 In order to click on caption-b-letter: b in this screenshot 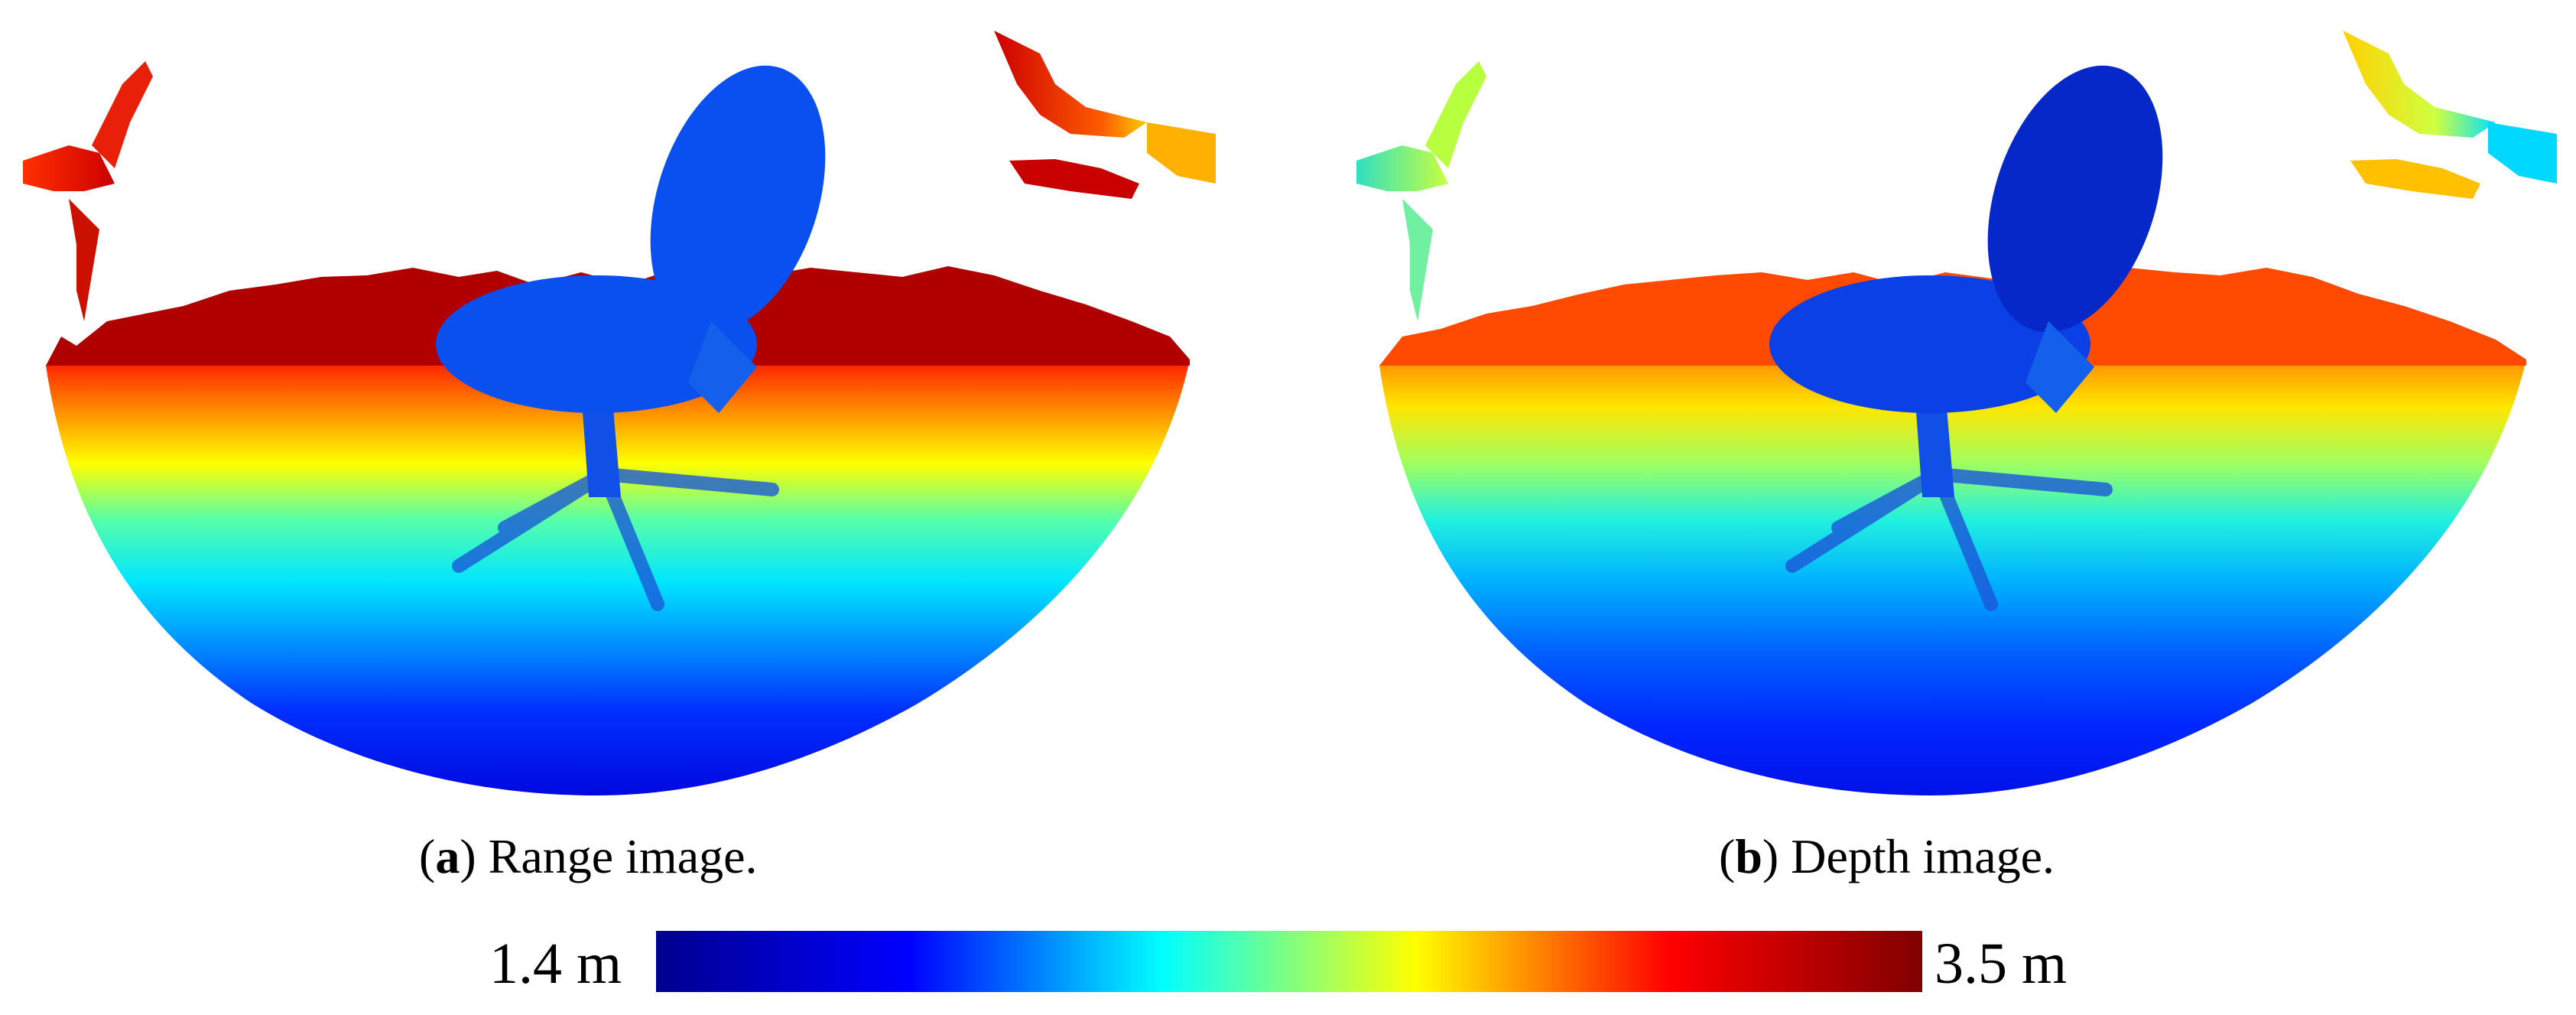, I will do `click(1749, 856)`.